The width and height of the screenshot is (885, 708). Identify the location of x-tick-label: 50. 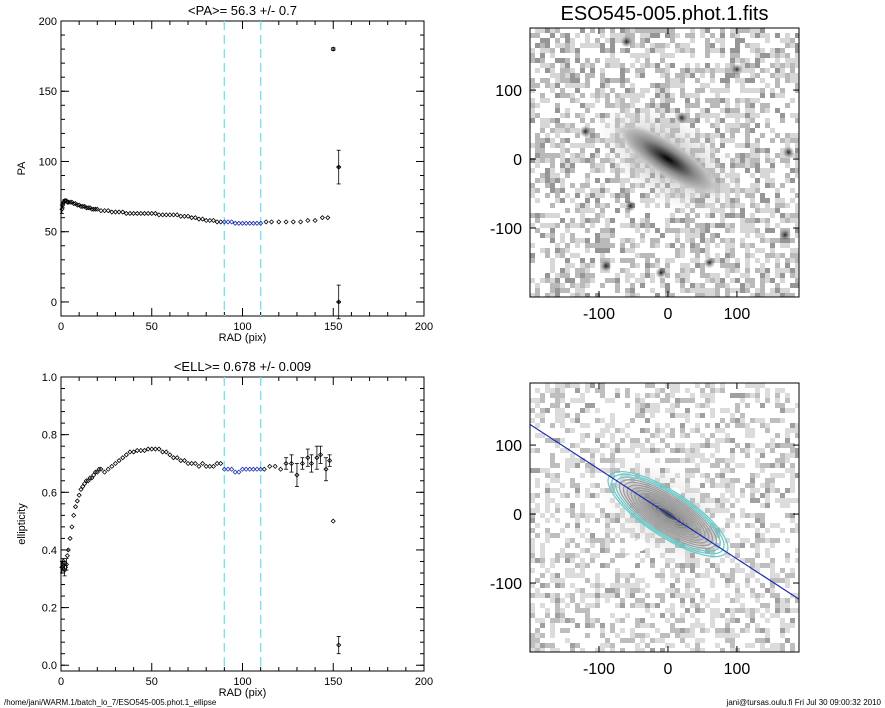
(152, 682).